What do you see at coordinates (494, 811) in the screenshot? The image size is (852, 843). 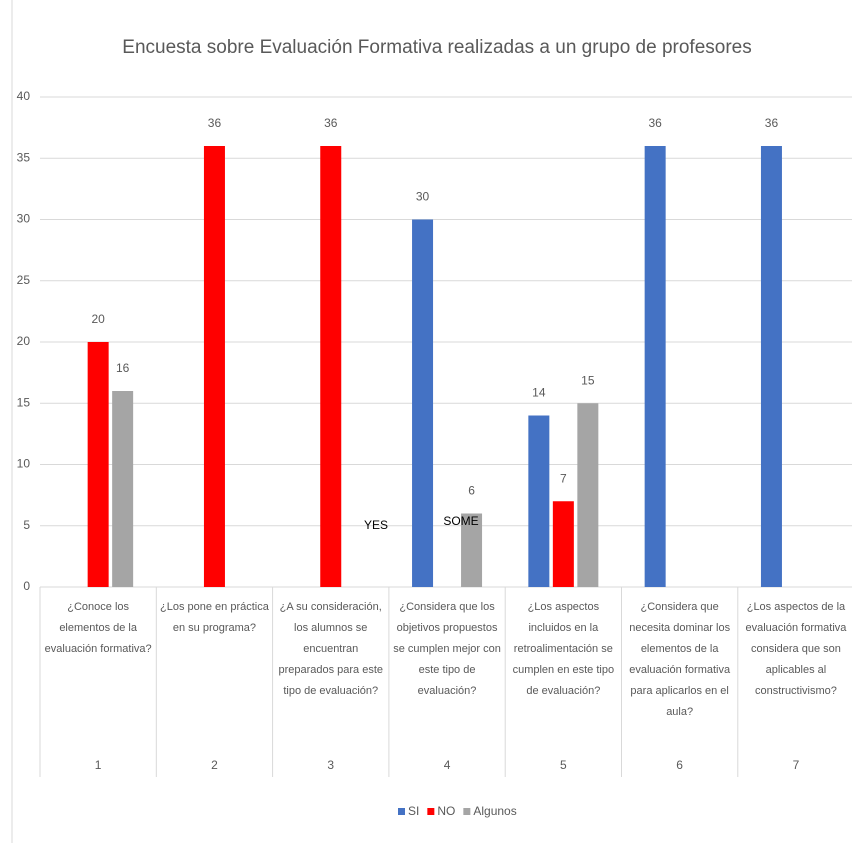 I see `legend-label: Algunos` at bounding box center [494, 811].